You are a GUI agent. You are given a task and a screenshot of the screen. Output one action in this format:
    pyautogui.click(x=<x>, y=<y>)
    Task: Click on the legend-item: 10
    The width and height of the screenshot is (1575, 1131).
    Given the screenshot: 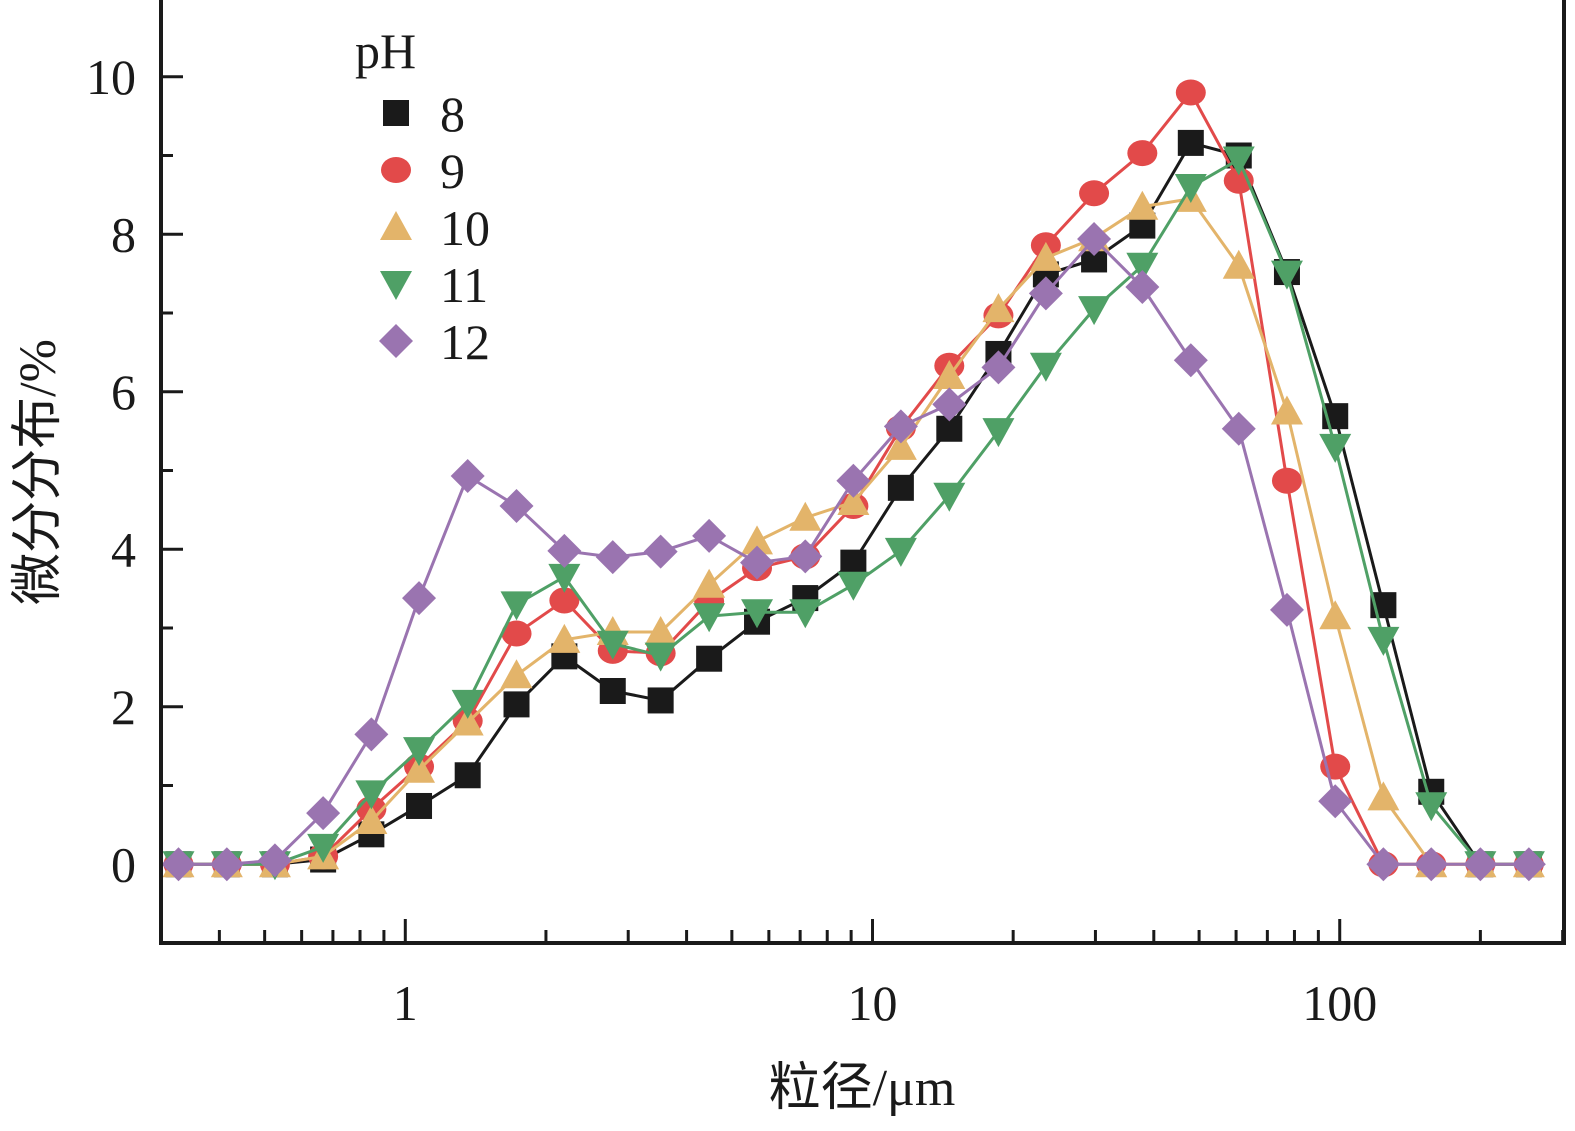 What is the action you would take?
    pyautogui.click(x=435, y=228)
    